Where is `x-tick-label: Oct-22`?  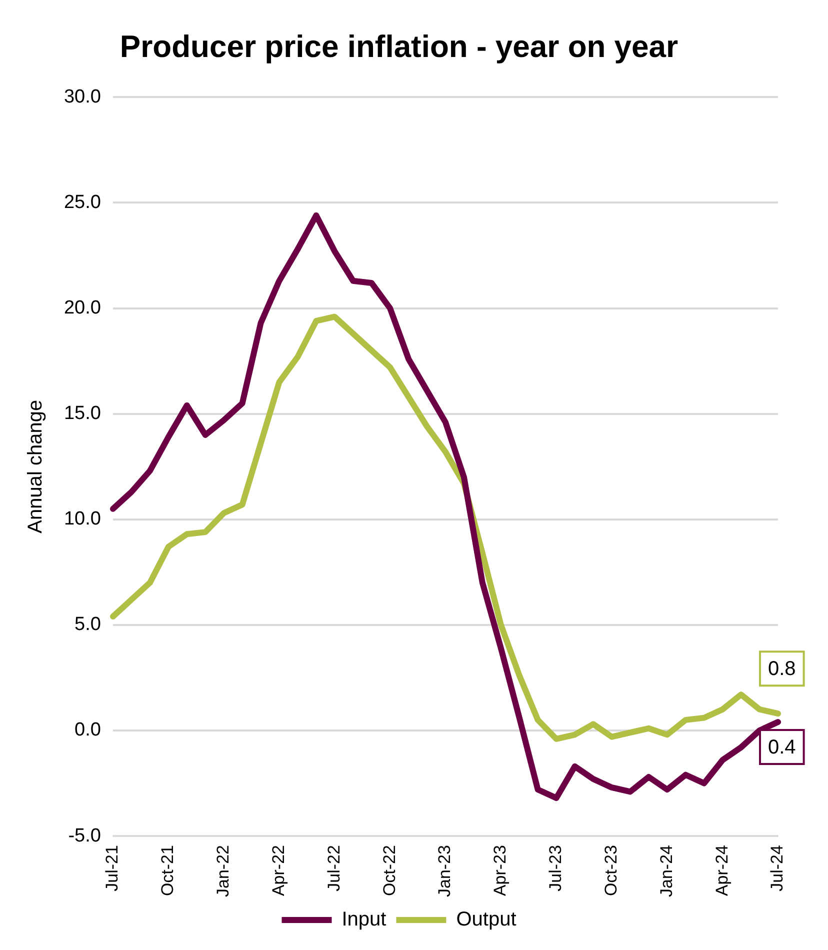 x-tick-label: Oct-22 is located at coordinates (389, 870).